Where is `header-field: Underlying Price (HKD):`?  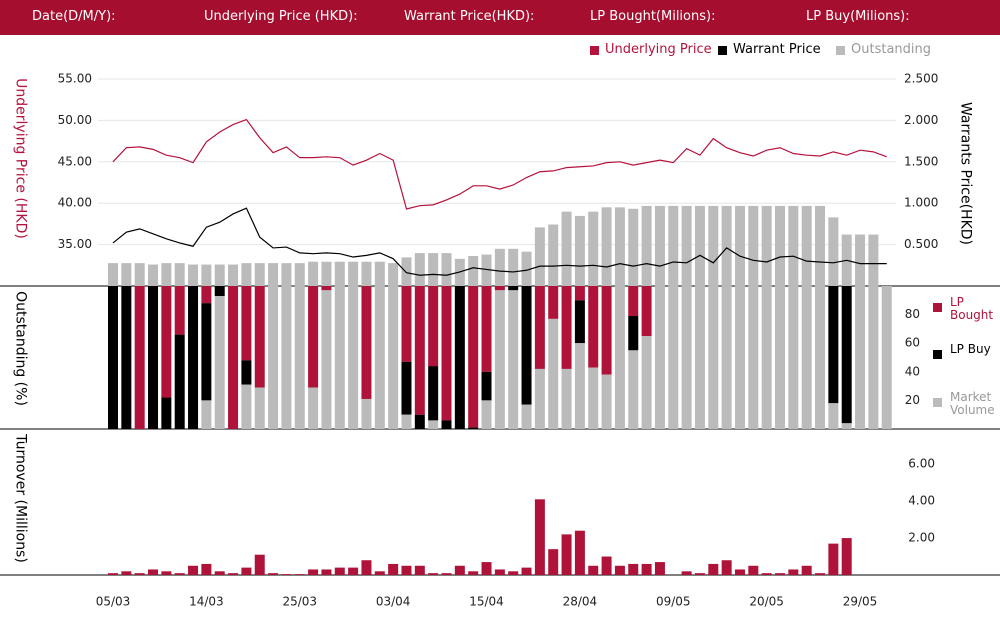 header-field: Underlying Price (HKD): is located at coordinates (281, 16).